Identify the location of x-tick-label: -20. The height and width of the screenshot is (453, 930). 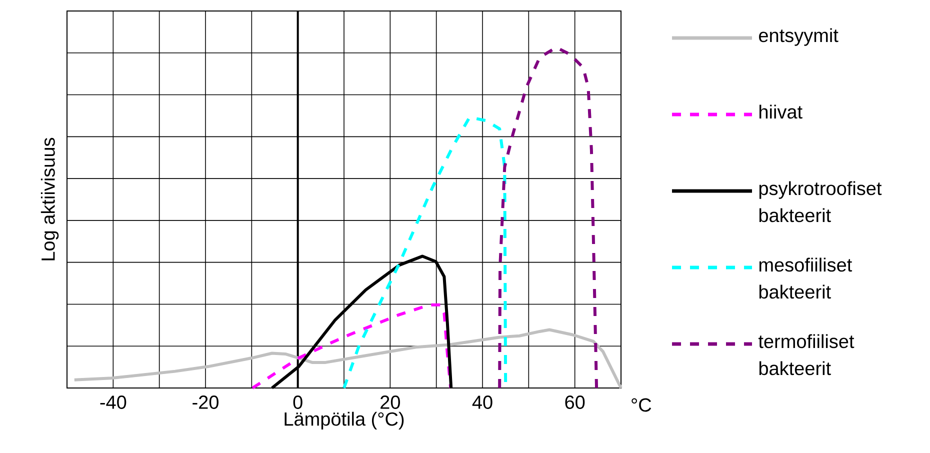
(205, 402).